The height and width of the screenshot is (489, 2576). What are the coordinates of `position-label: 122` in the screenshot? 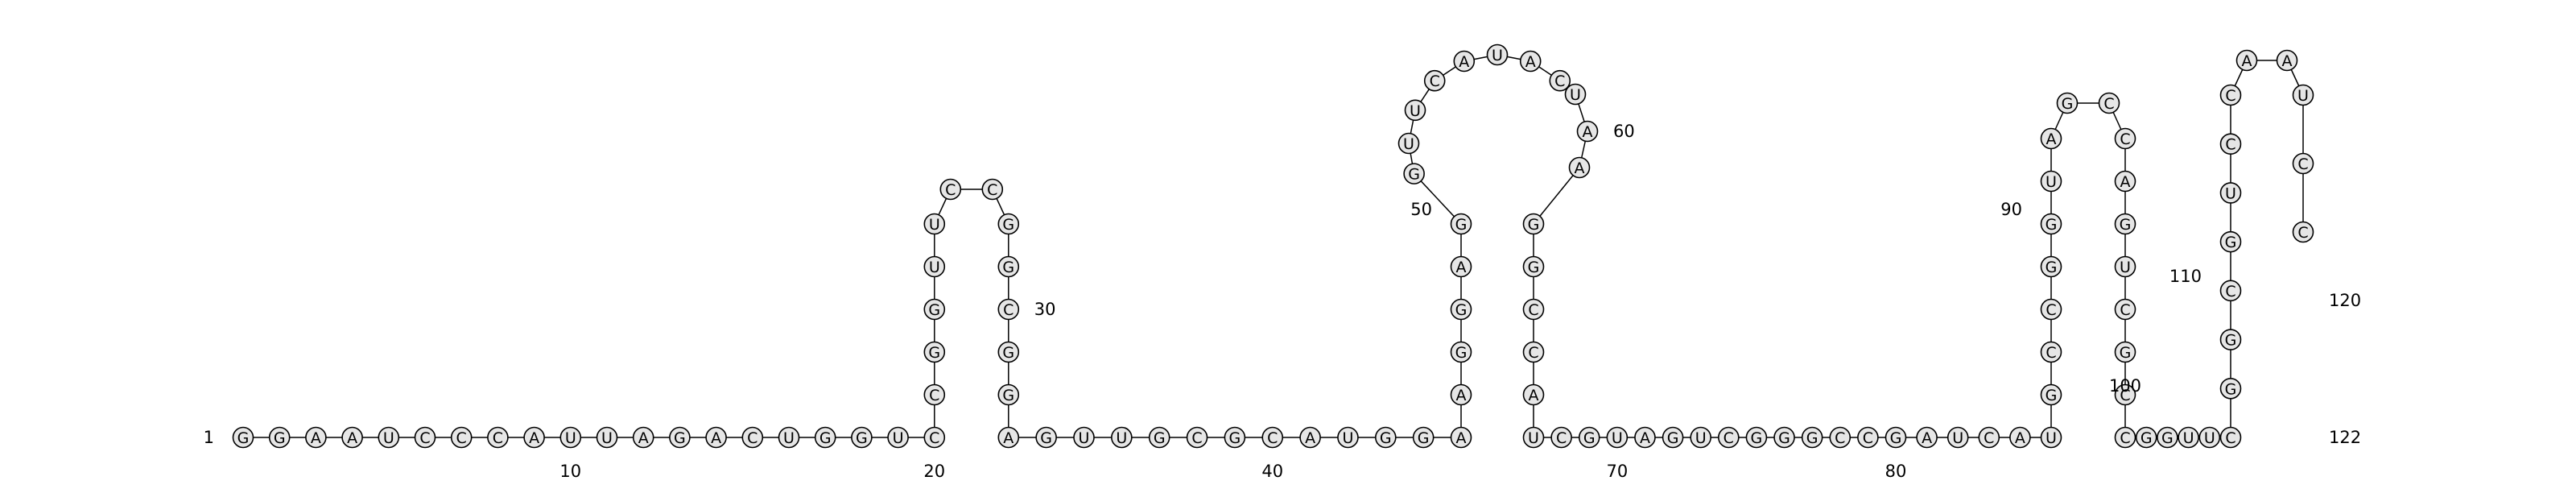 It's located at (2345, 437).